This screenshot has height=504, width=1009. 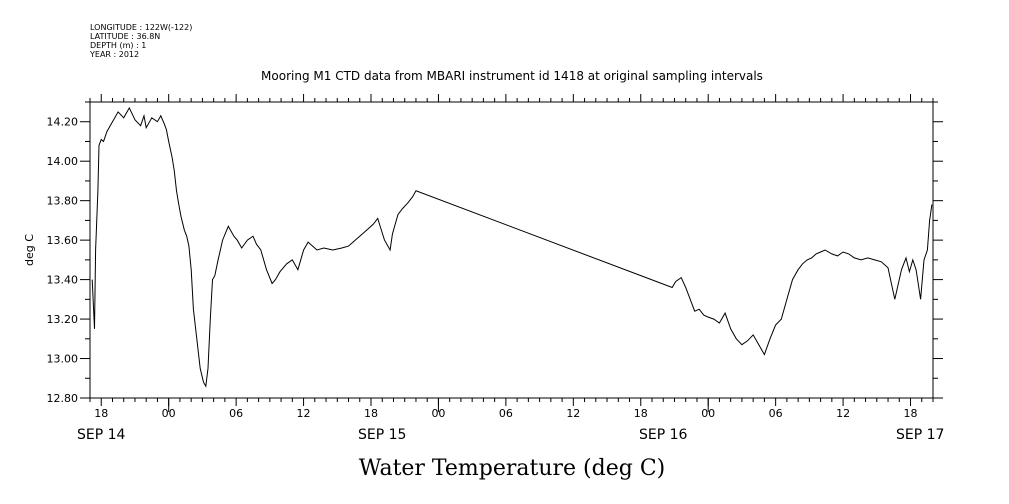 What do you see at coordinates (125, 36) in the screenshot?
I see `meta-latitude: LATITUDE : 36.8N` at bounding box center [125, 36].